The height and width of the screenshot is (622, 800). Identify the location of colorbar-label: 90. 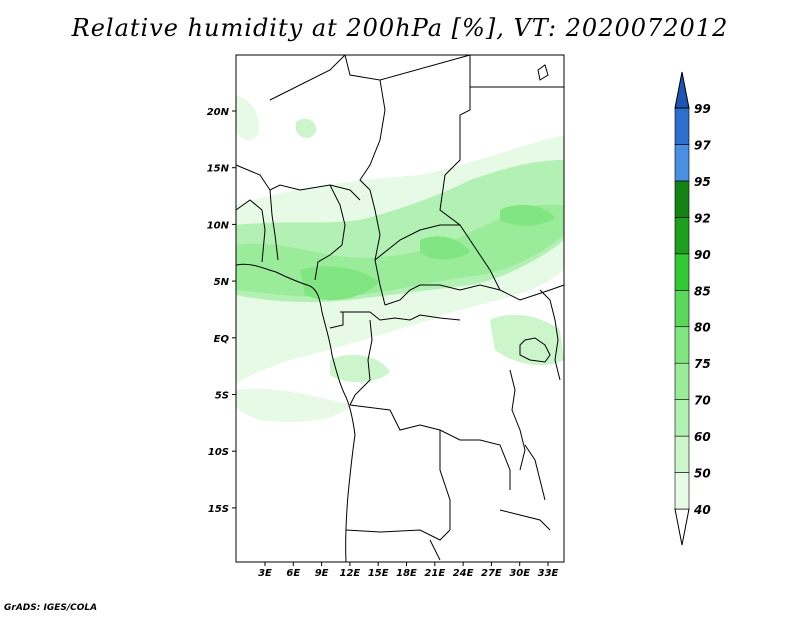
(702, 255).